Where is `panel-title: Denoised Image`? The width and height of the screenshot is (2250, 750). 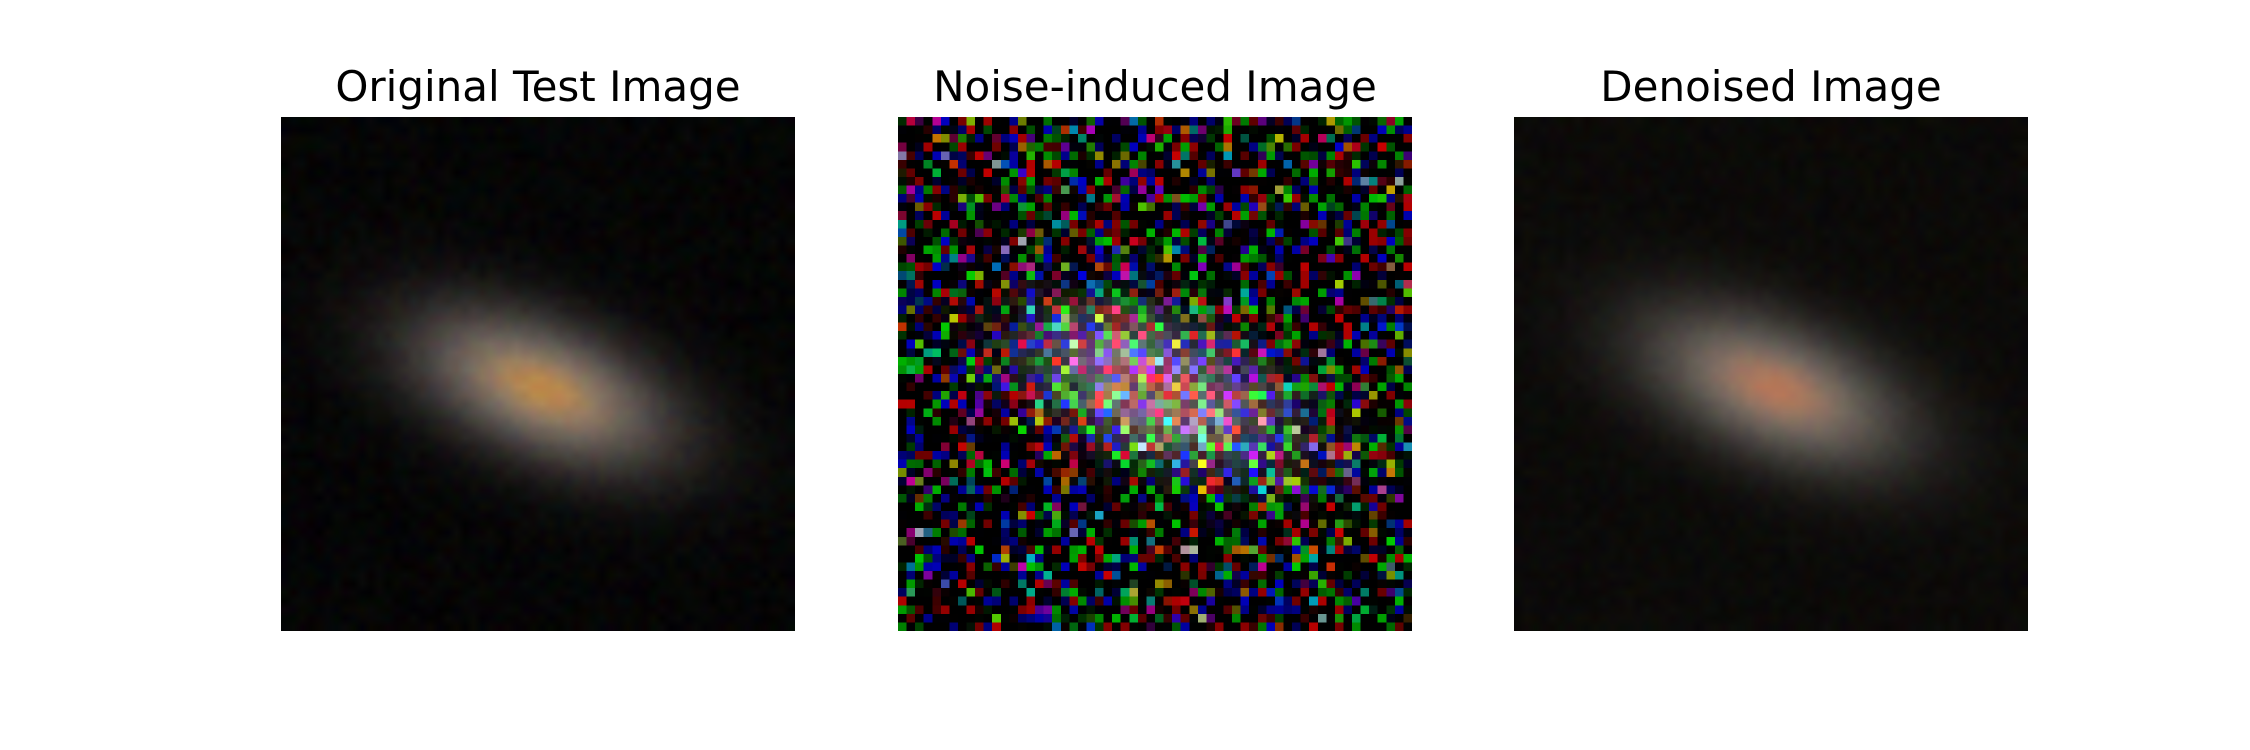 panel-title: Denoised Image is located at coordinates (1771, 86).